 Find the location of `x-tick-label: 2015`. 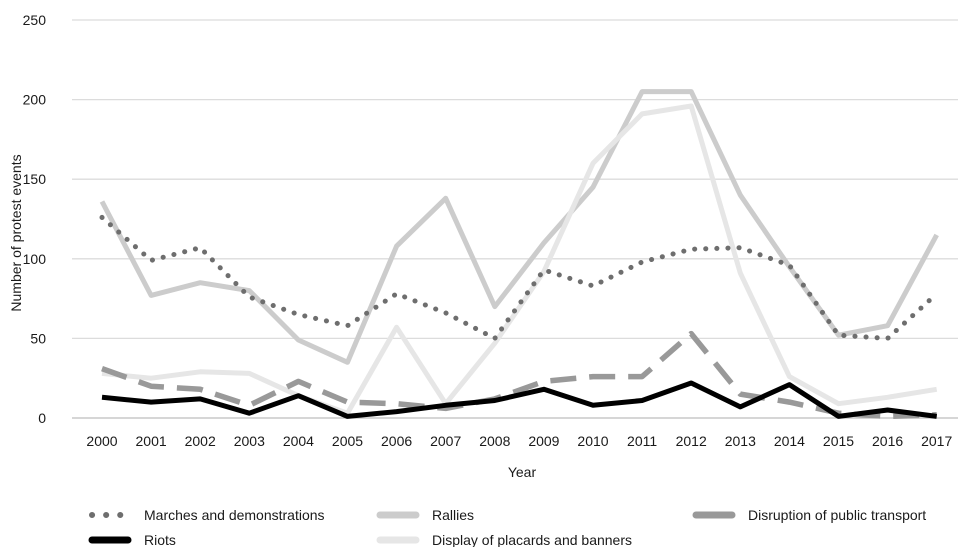

x-tick-label: 2015 is located at coordinates (838, 441).